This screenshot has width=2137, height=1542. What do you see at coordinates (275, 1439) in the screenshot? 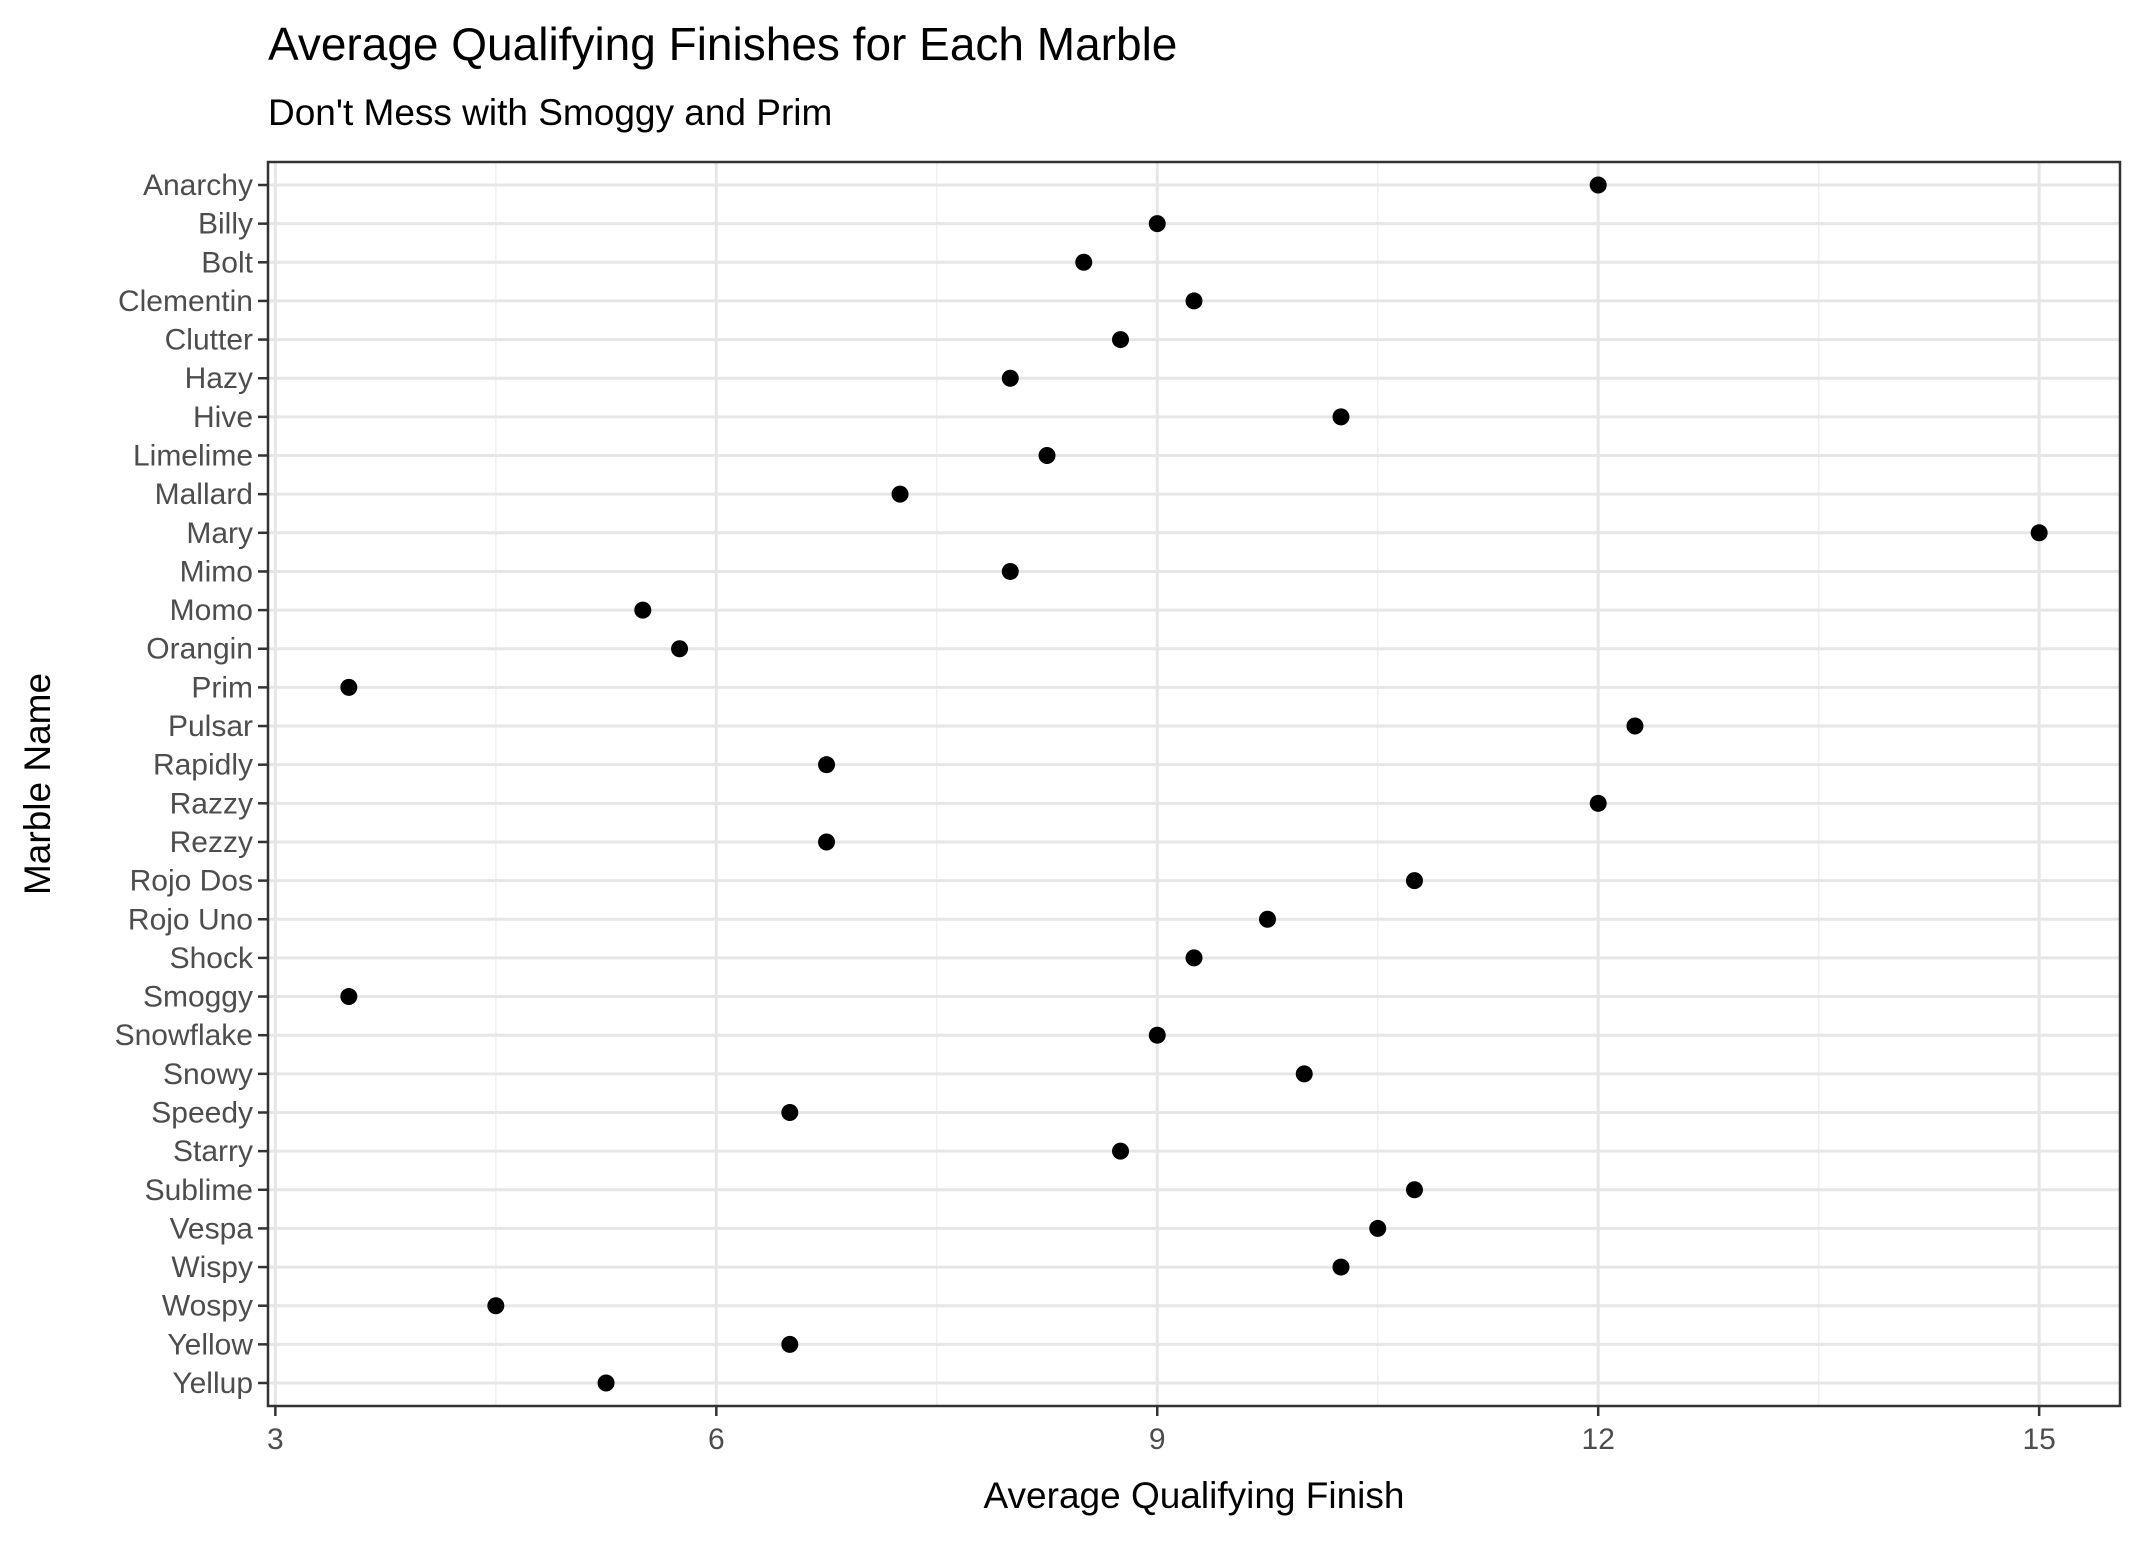
I see `x-tick-label: 3` at bounding box center [275, 1439].